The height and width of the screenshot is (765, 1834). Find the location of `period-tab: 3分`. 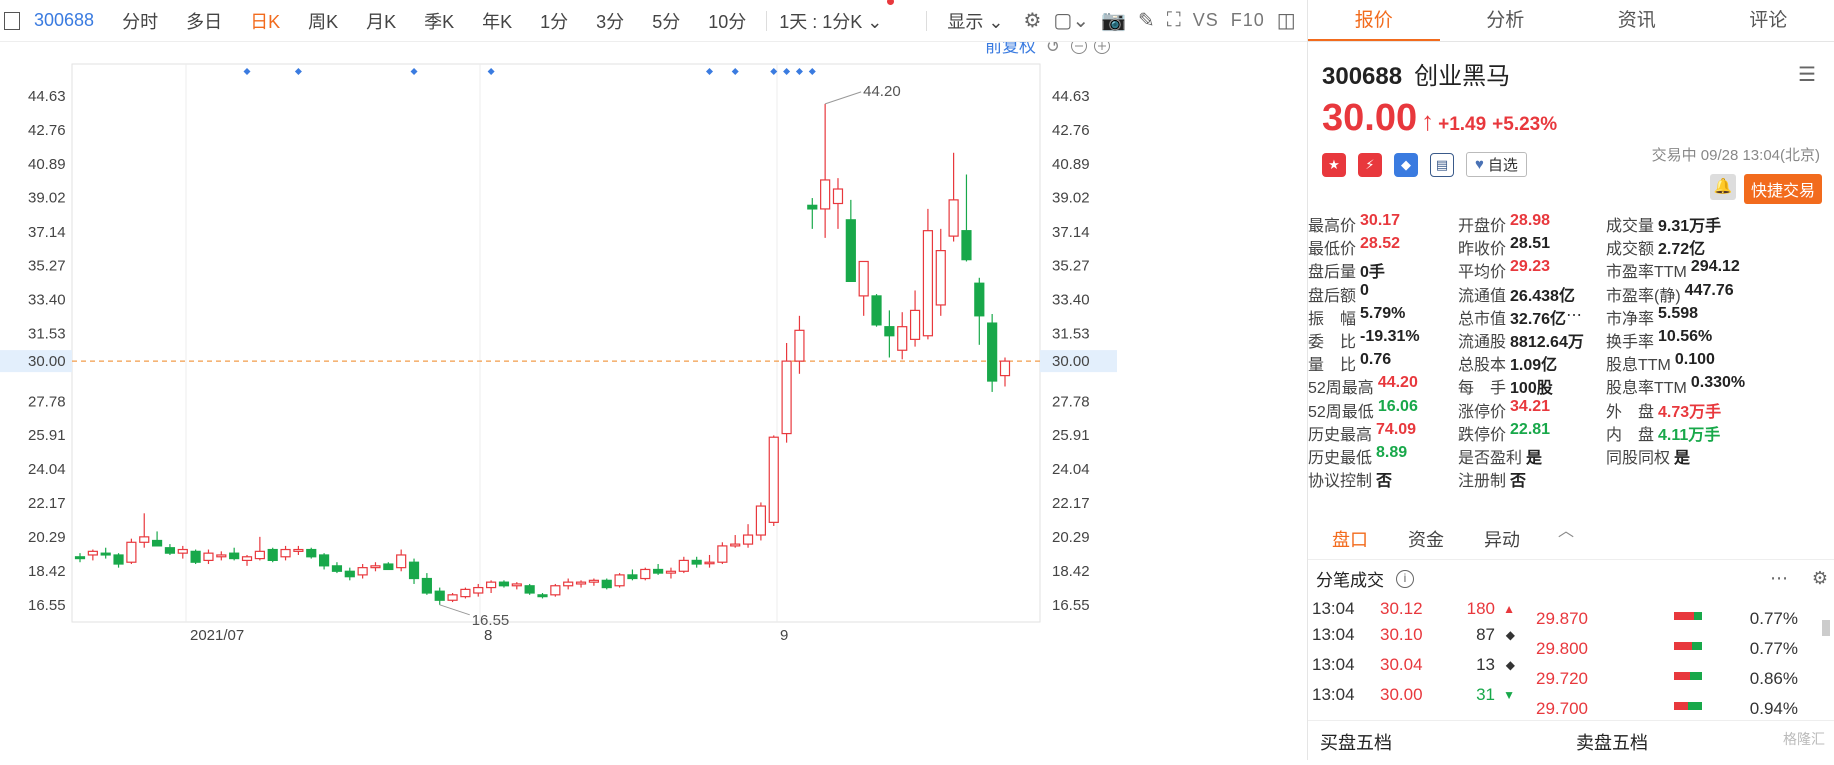

period-tab: 3分 is located at coordinates (610, 21).